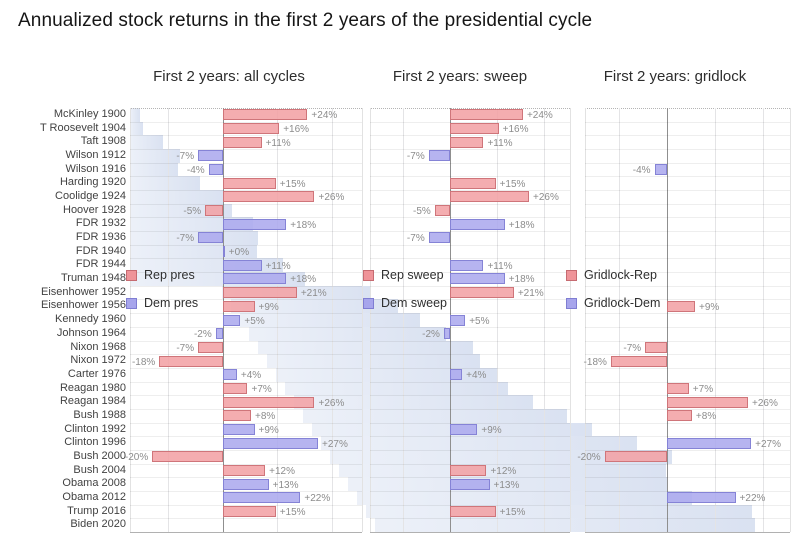 Image resolution: width=800 pixels, height=550 pixels. What do you see at coordinates (98, 346) in the screenshot?
I see `row-label: Nixon 1968` at bounding box center [98, 346].